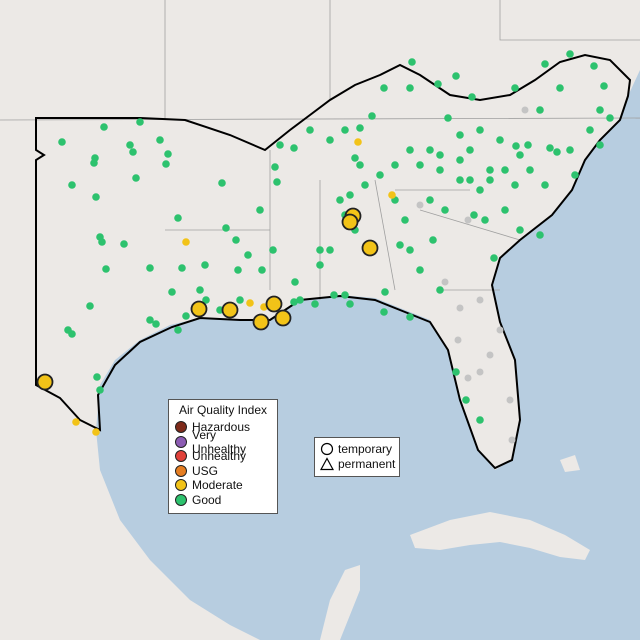 The image size is (640, 640). I want to click on legend-item: Unhealthy, so click(223, 456).